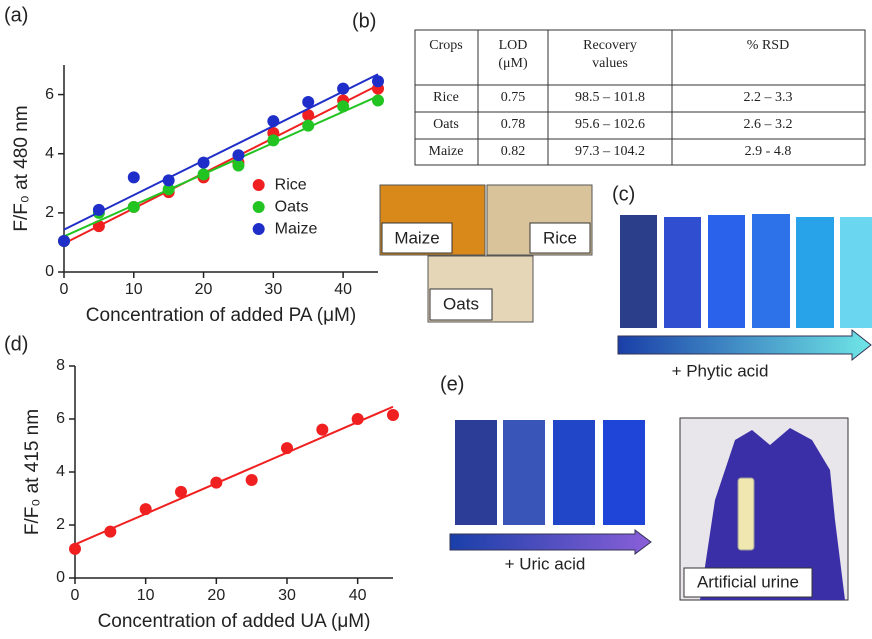 This screenshot has width=872, height=639. Describe the element at coordinates (16, 15) in the screenshot. I see `panel-label: (a)` at that location.